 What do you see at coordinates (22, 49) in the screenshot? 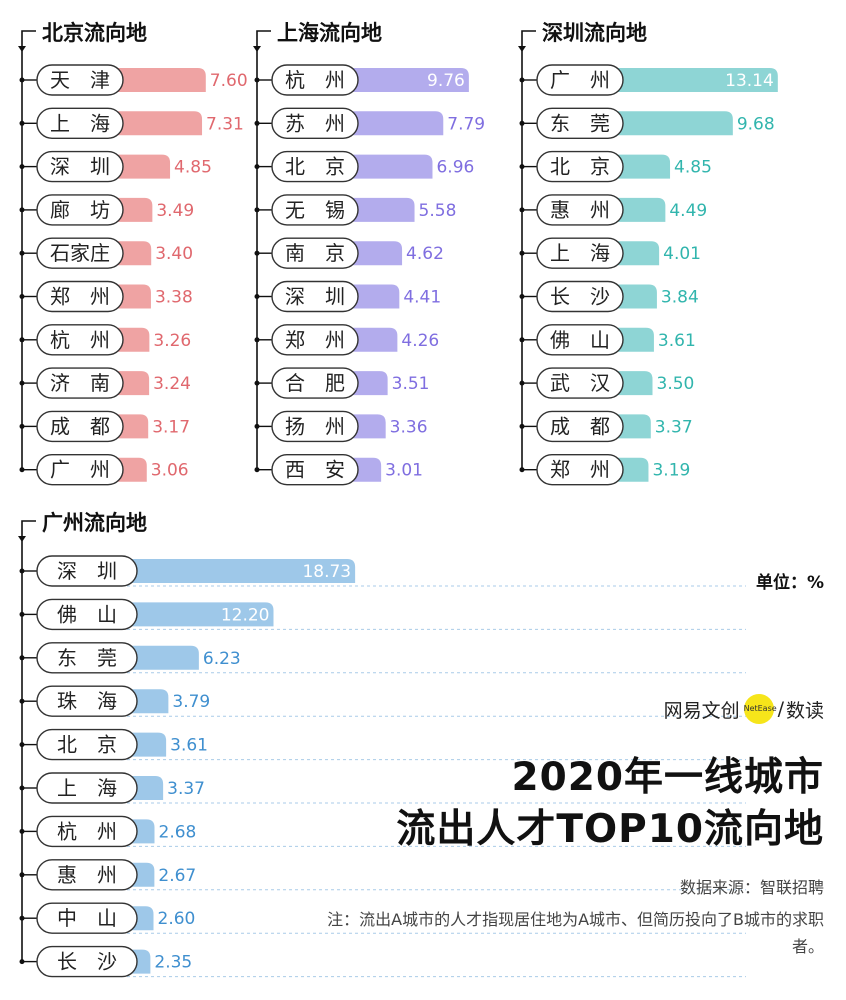
I see `bracket-arrow-icon` at bounding box center [22, 49].